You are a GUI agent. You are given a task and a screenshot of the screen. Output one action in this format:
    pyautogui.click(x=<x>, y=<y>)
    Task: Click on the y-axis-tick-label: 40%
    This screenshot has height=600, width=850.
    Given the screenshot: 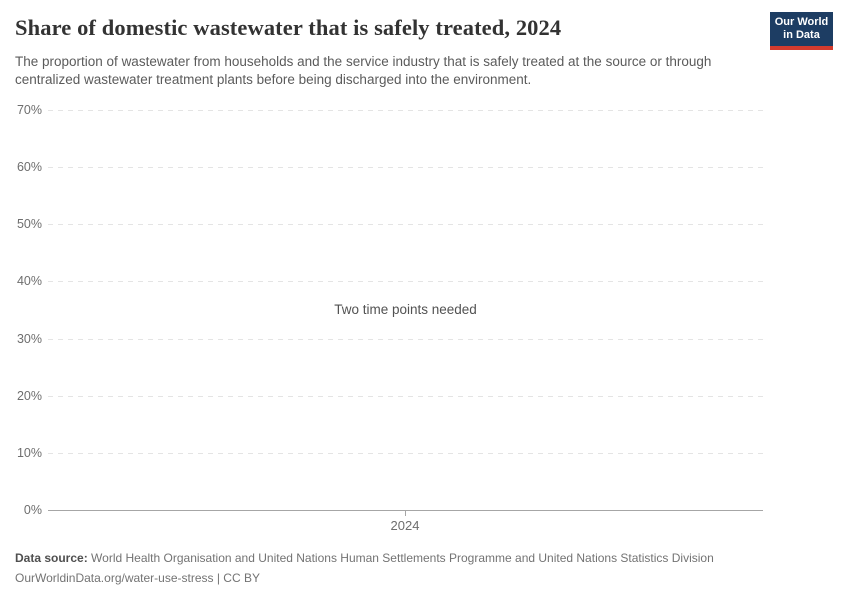 What is the action you would take?
    pyautogui.click(x=29, y=281)
    